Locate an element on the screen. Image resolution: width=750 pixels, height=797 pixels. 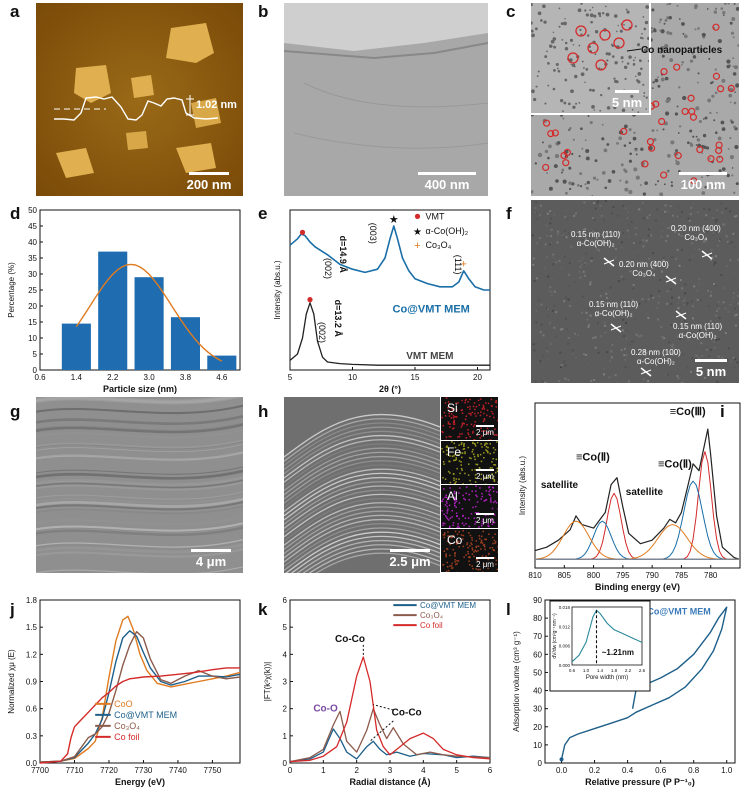
sem-surface-image is located at coordinates (139, 485).